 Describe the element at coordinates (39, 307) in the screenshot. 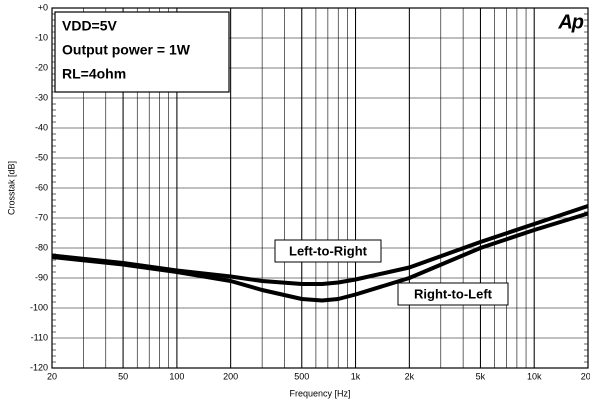

I see `y-tick-label: -100` at that location.